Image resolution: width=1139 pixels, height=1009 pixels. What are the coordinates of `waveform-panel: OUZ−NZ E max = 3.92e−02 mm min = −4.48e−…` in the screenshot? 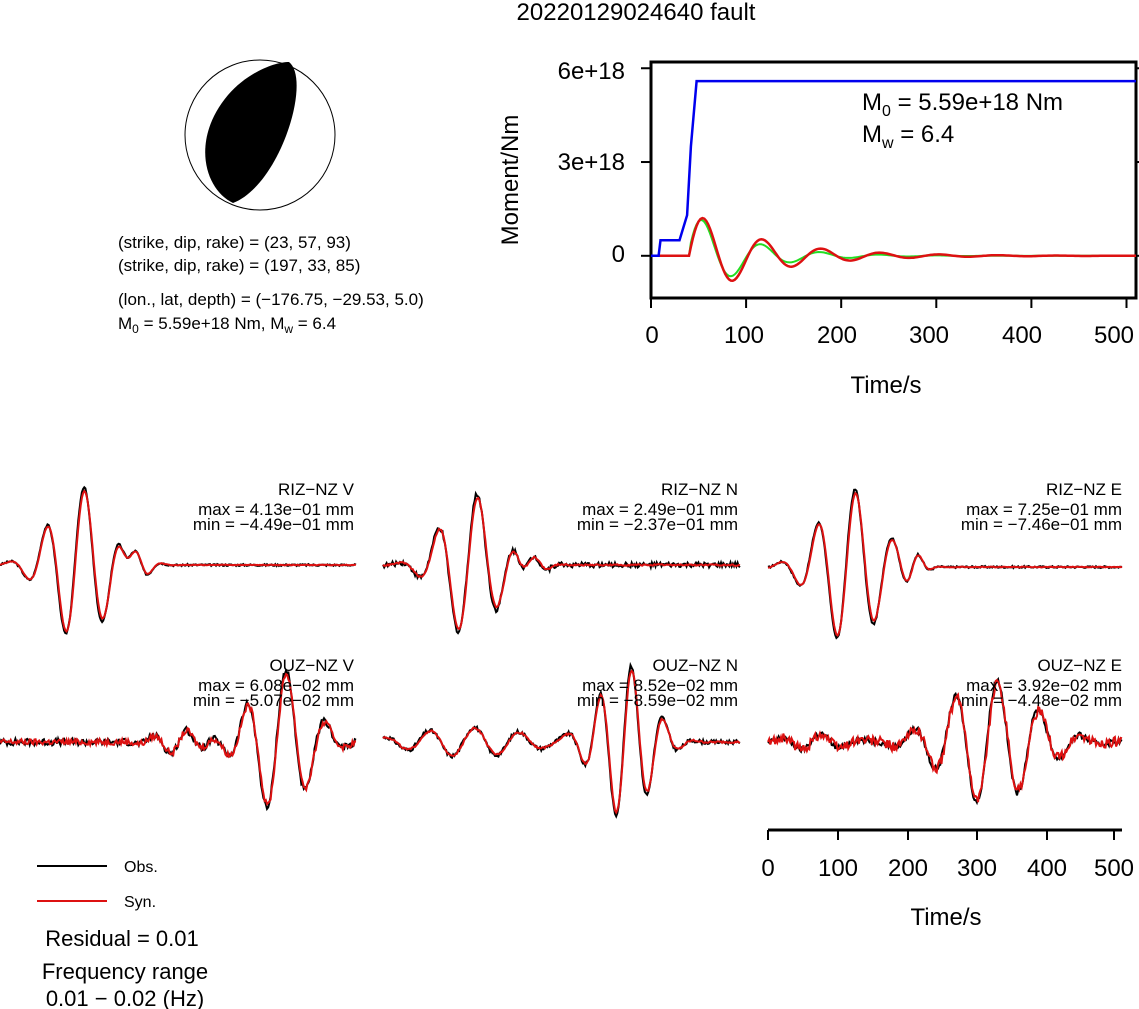 It's located at (945, 731).